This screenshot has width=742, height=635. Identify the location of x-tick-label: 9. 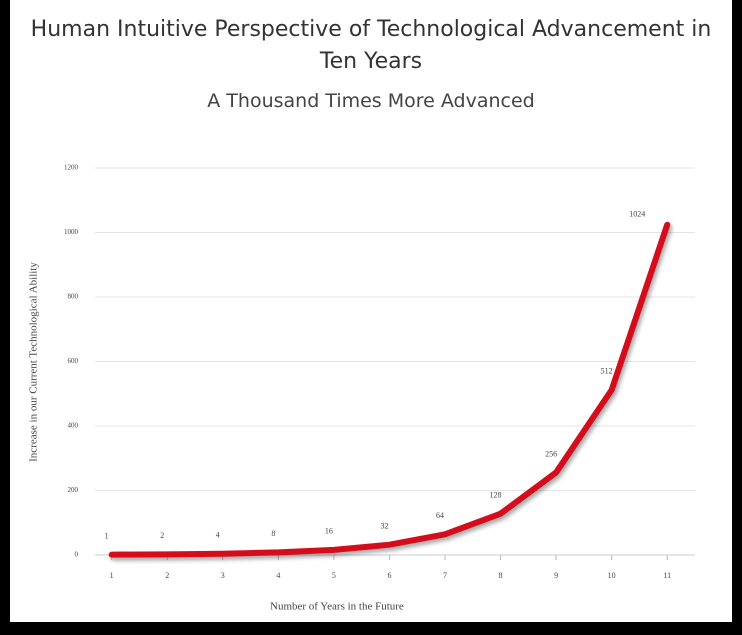
(556, 575).